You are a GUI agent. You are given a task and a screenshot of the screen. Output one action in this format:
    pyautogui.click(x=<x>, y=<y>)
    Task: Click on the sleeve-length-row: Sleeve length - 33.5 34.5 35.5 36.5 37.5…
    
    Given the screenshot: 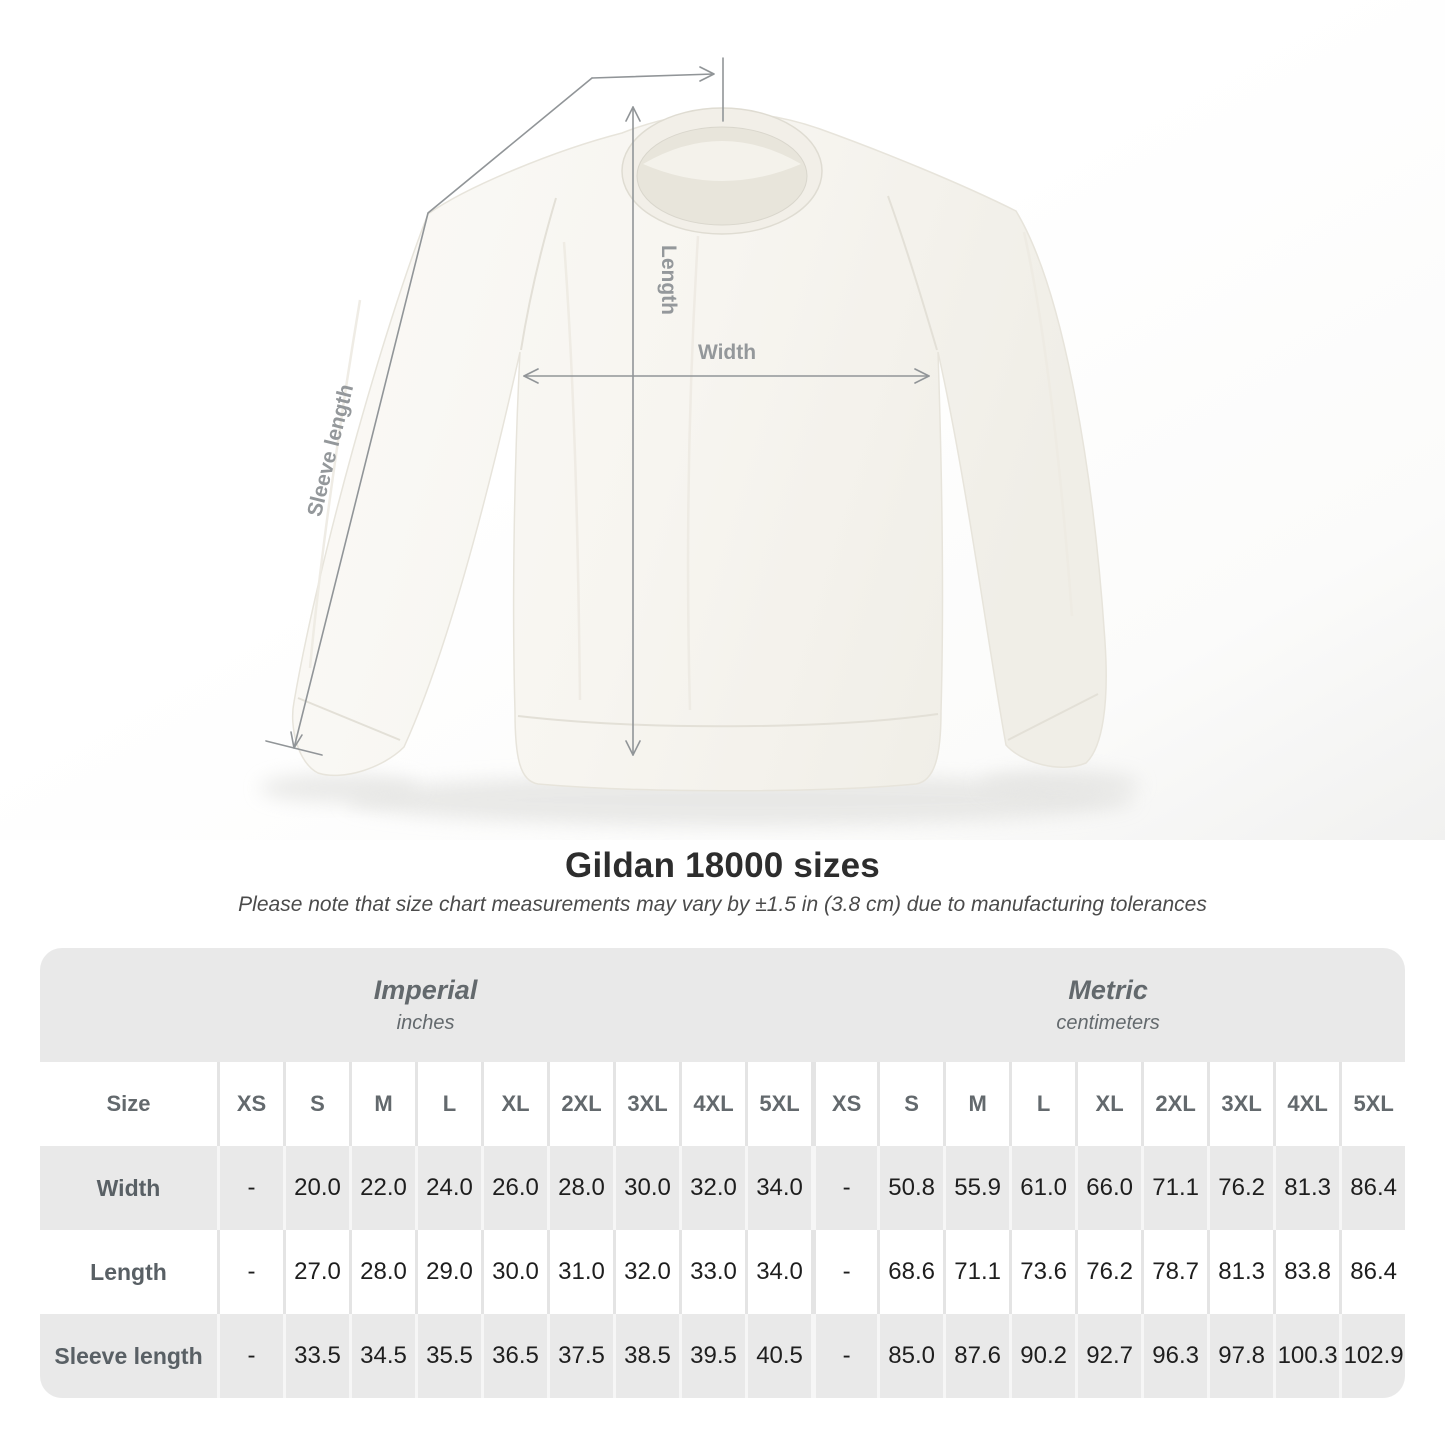 What is the action you would take?
    pyautogui.click(x=722, y=1356)
    